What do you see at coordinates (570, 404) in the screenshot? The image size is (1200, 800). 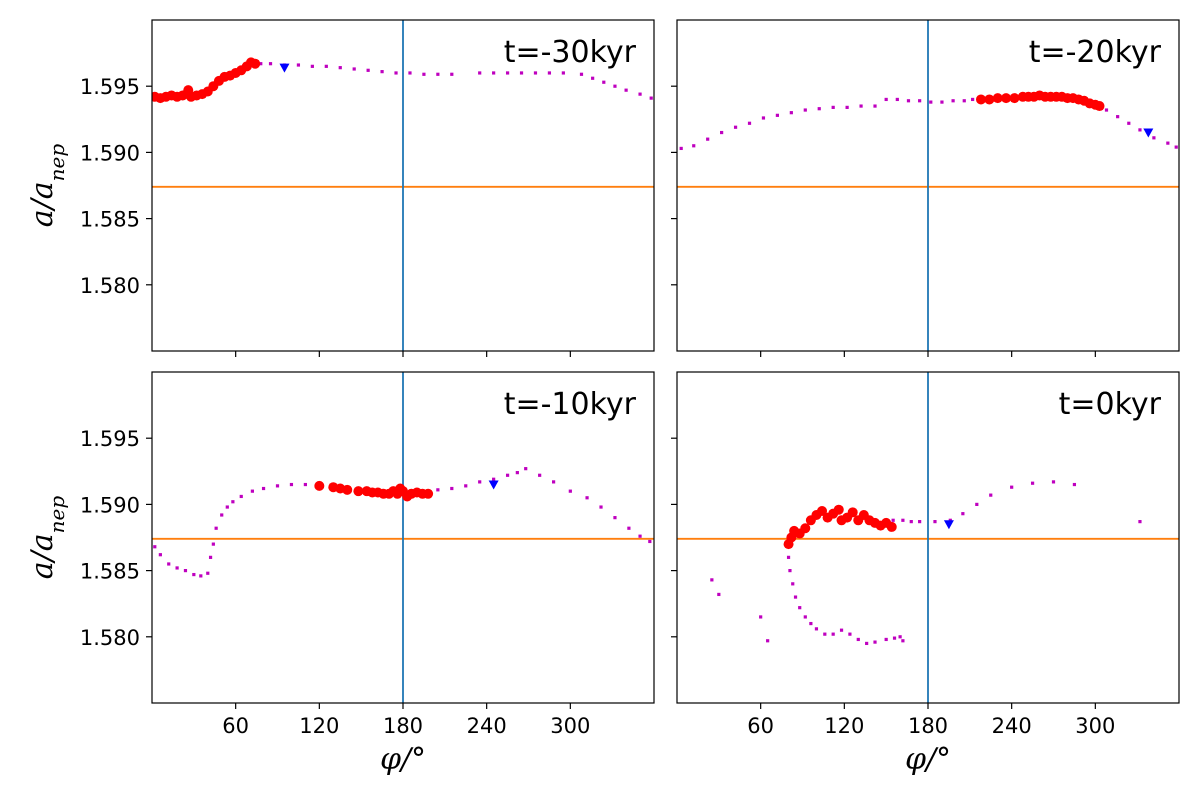 I see `time-label: t=-10kyr` at bounding box center [570, 404].